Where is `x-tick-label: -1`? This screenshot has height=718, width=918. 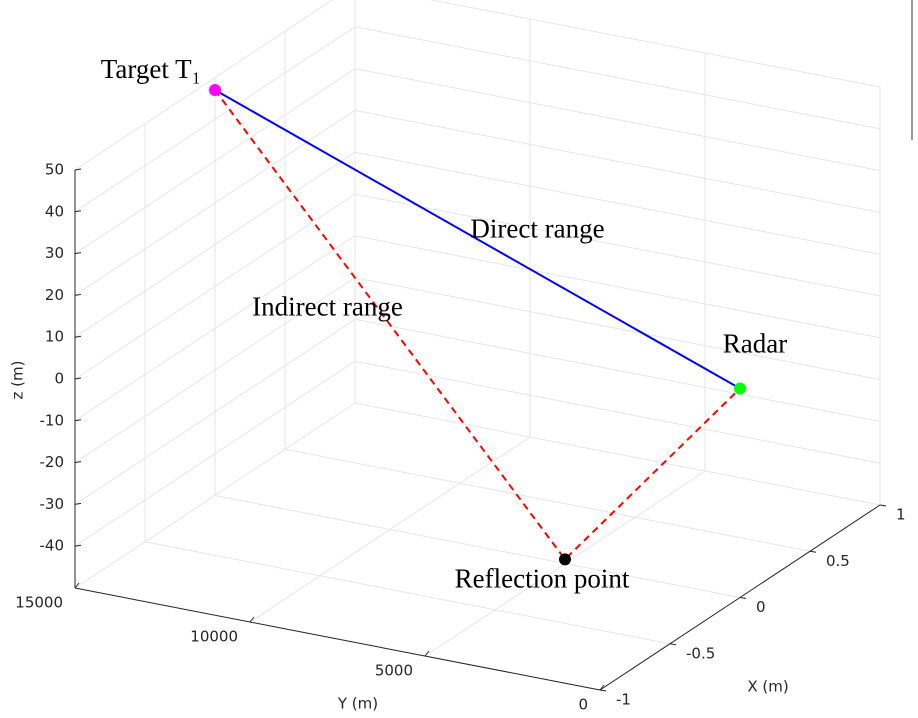
x-tick-label: -1 is located at coordinates (623, 700).